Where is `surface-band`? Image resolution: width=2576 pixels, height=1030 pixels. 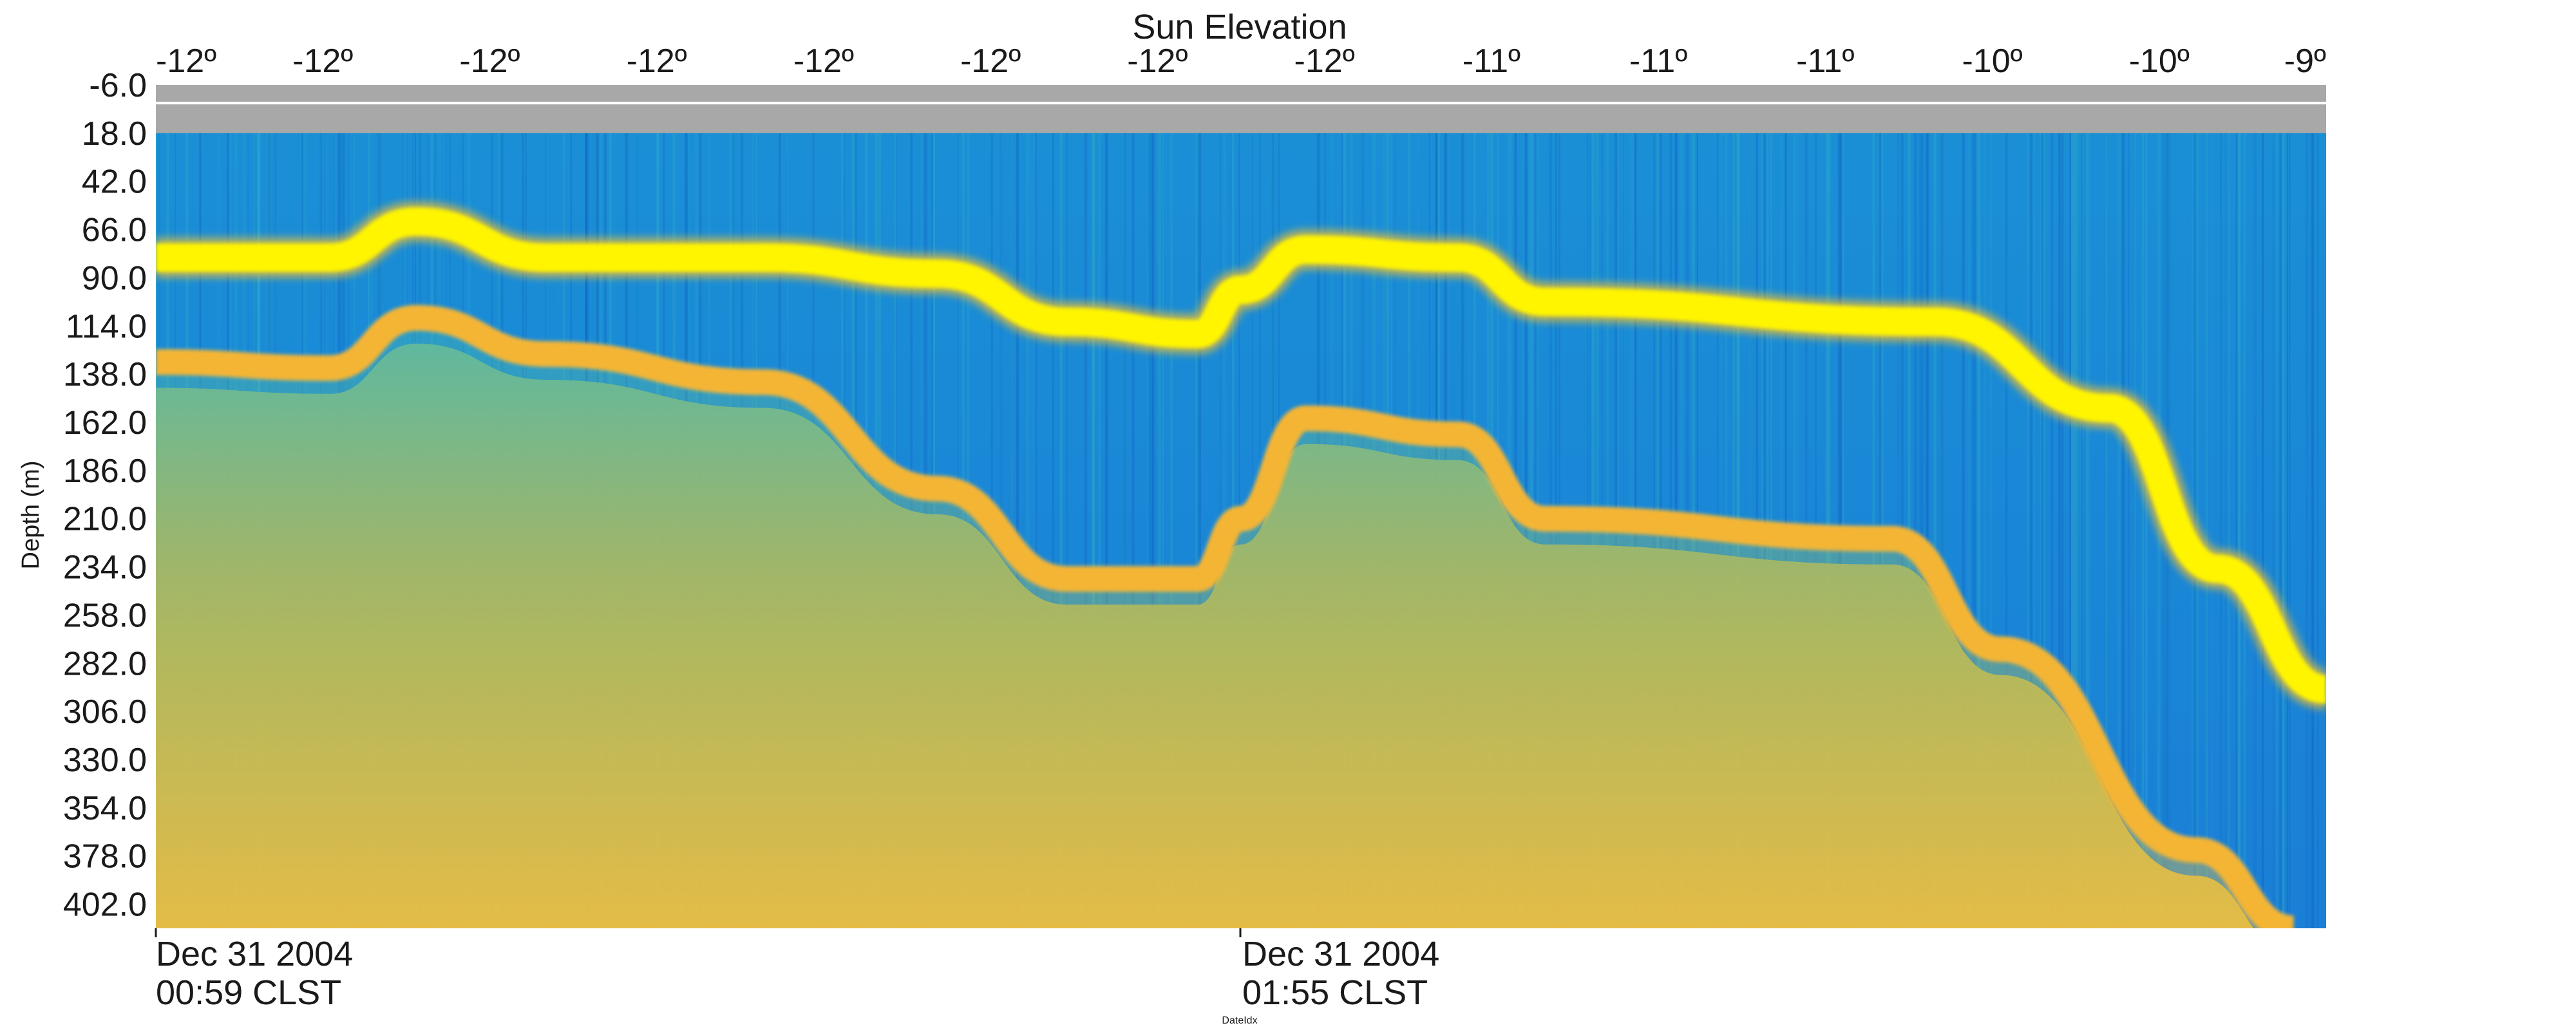 surface-band is located at coordinates (1241, 109).